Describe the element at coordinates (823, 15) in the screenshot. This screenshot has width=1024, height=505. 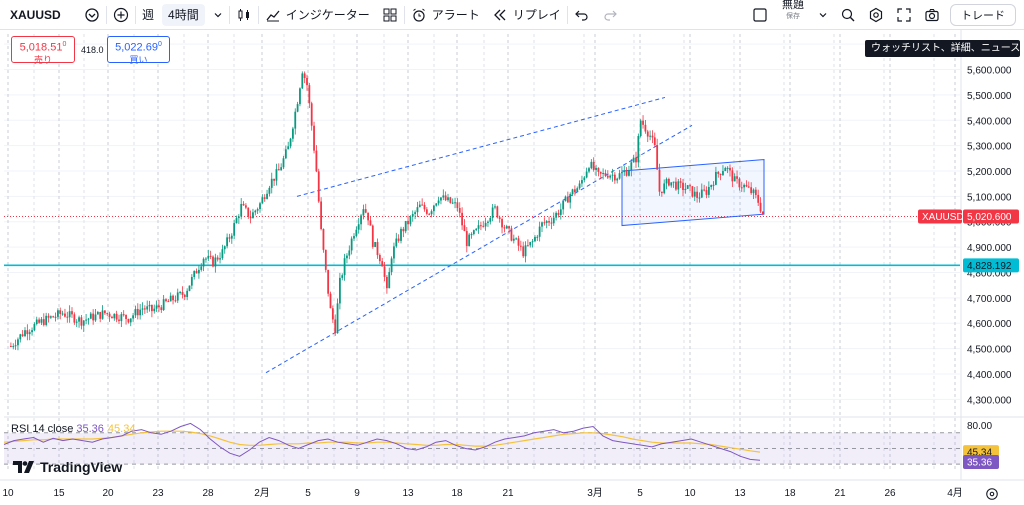
I see `layout-menu-chevron-icon` at that location.